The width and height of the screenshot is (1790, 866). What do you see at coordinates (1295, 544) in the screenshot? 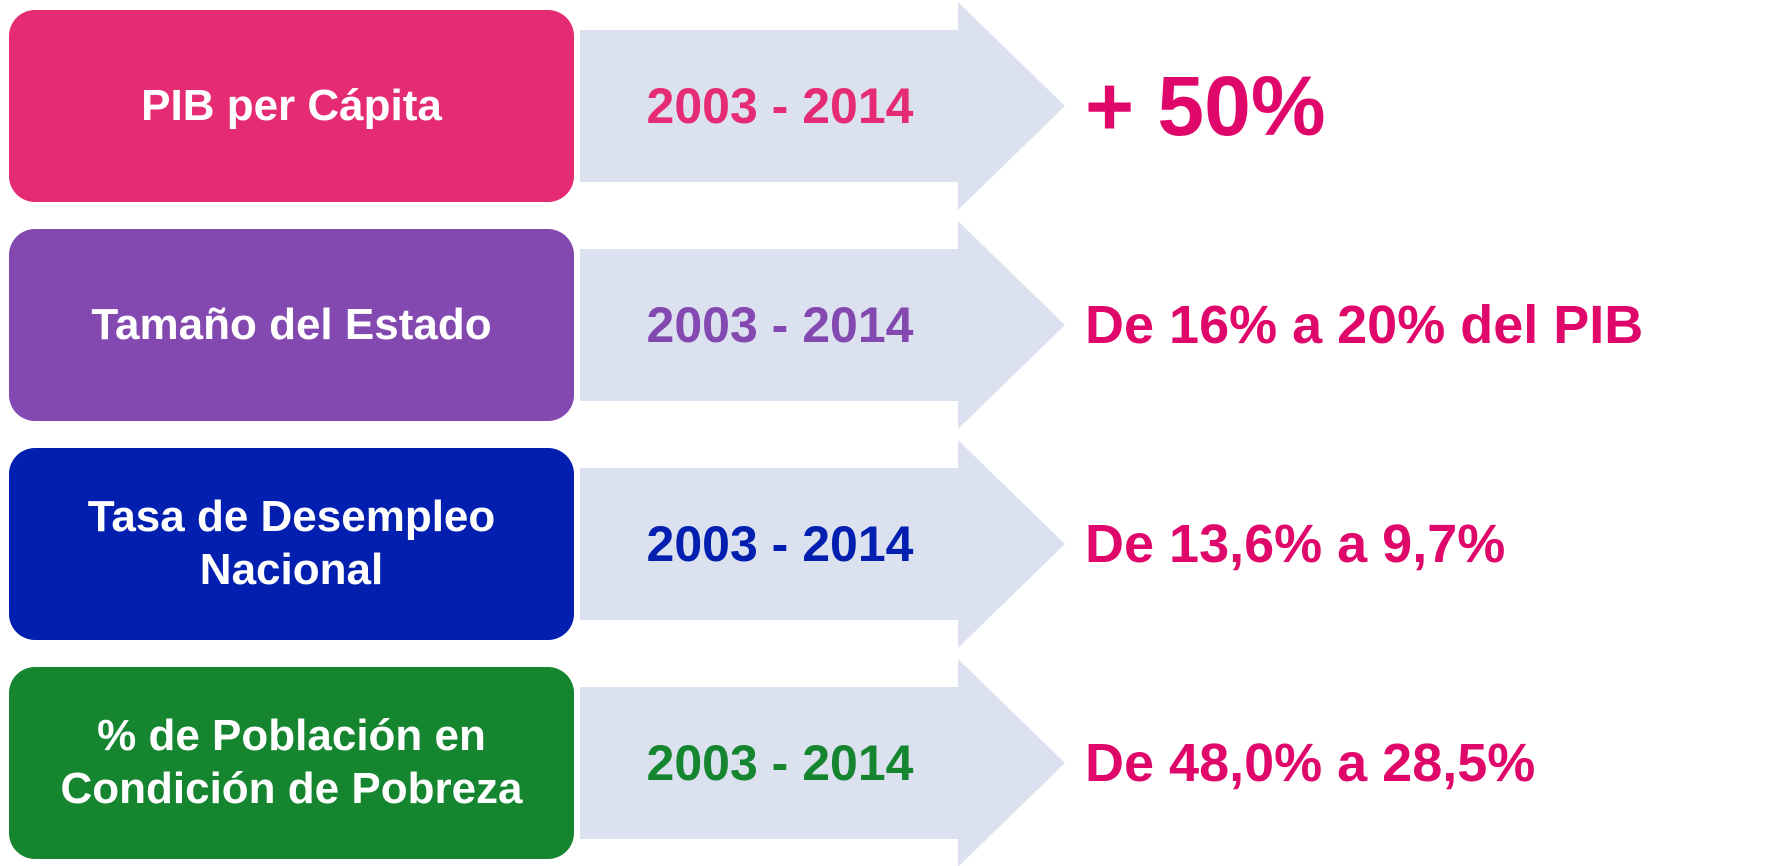
I see `result-label: De 13,6% a 9,7%` at bounding box center [1295, 544].